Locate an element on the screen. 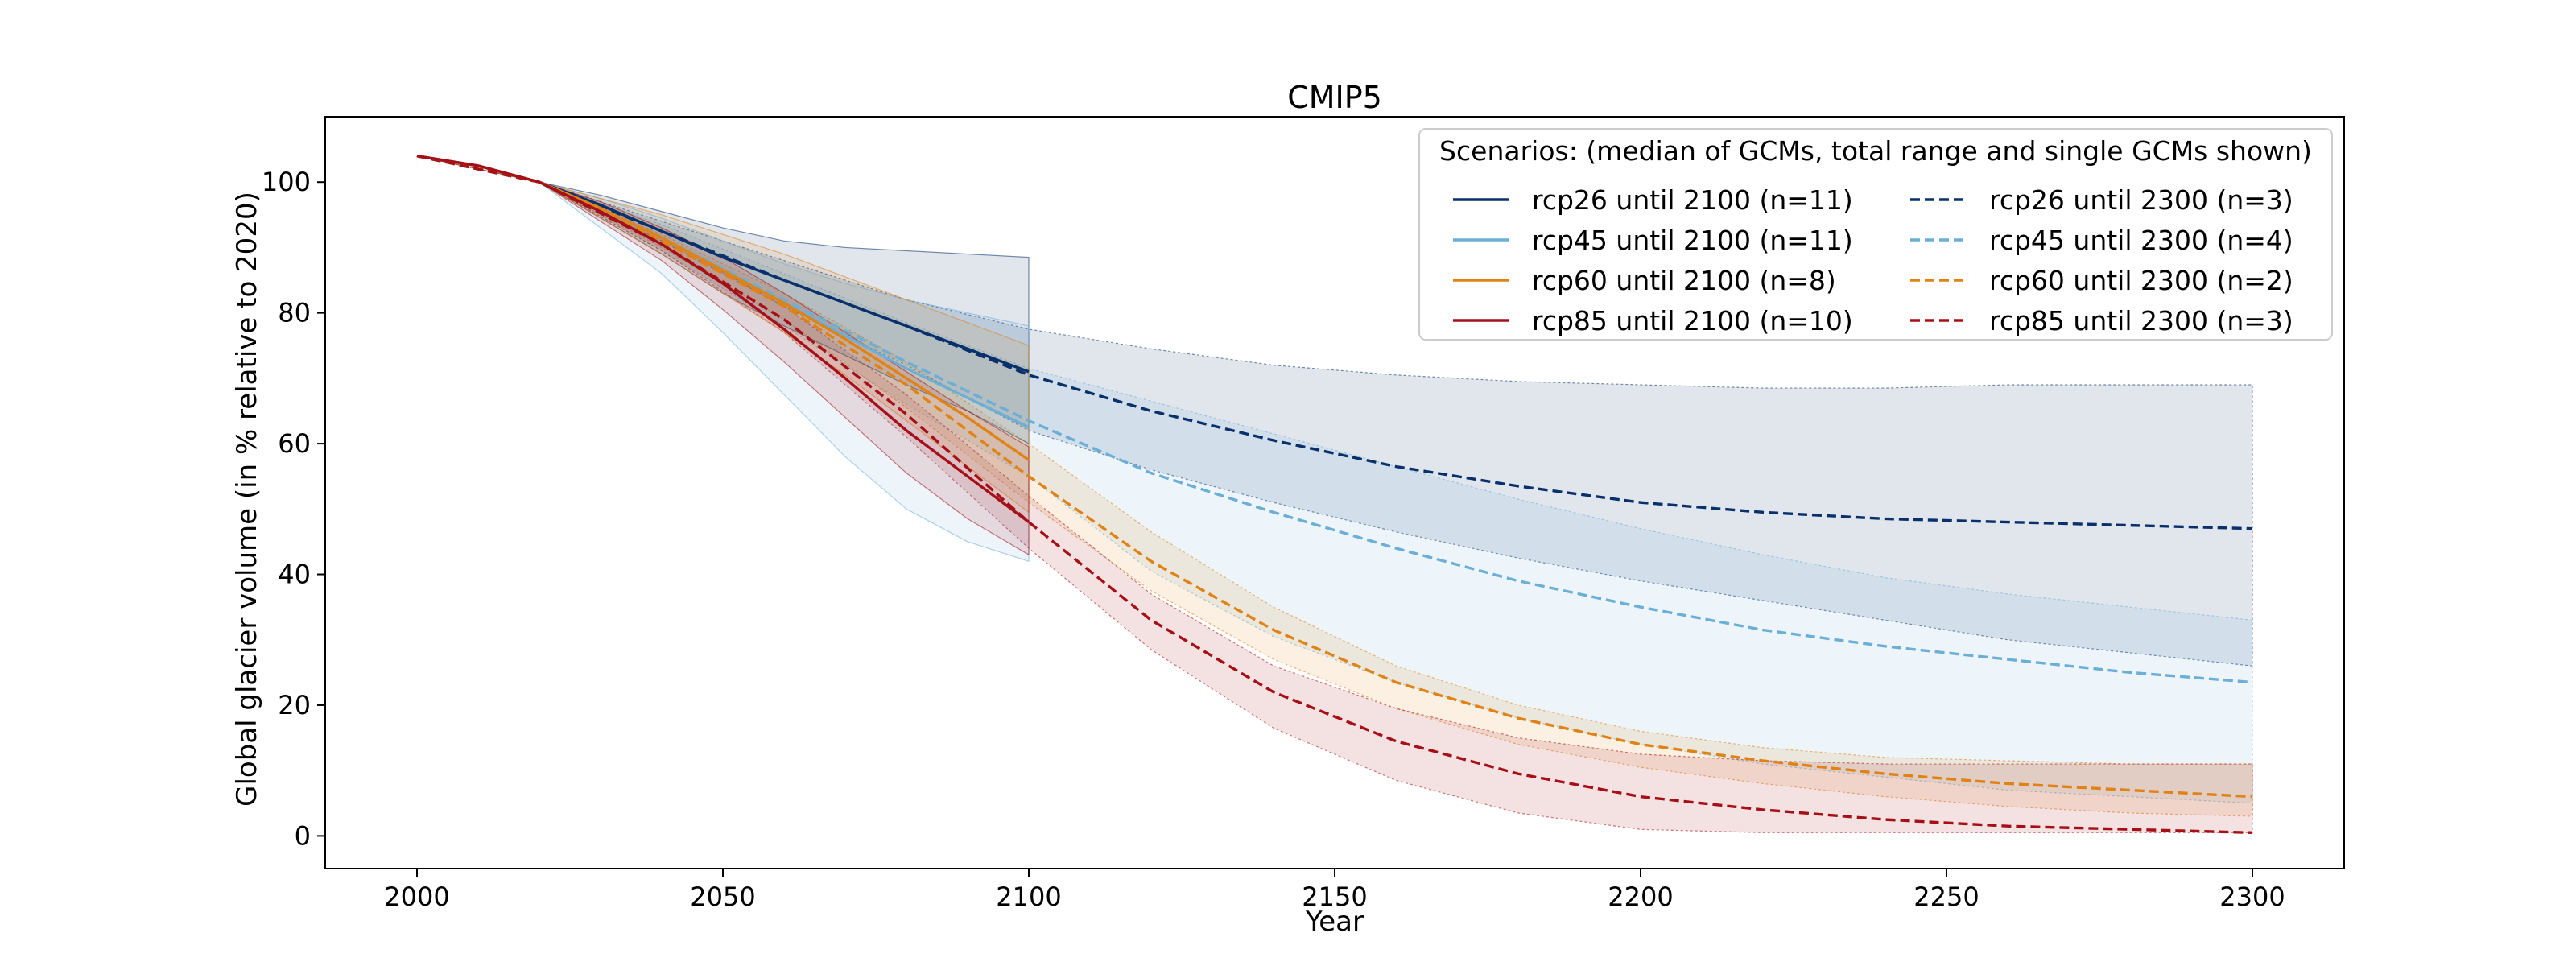 Image resolution: width=2576 pixels, height=966 pixels. legend-box is located at coordinates (1875, 234).